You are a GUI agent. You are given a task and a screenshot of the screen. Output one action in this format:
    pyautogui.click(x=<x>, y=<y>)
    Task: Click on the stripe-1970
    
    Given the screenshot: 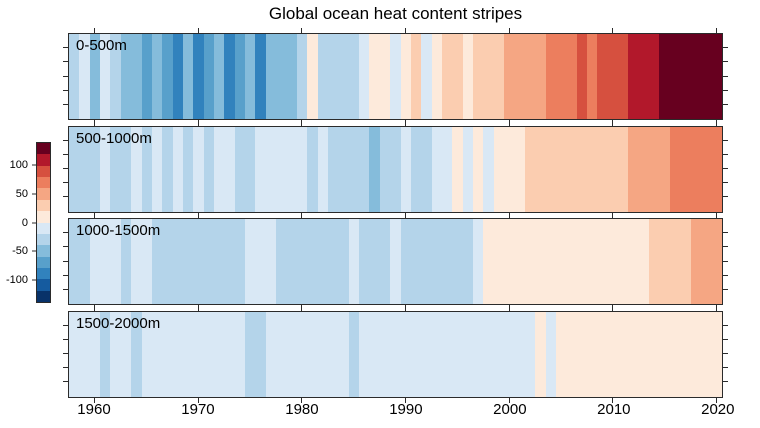 What is the action you would take?
    pyautogui.click(x=198, y=169)
    